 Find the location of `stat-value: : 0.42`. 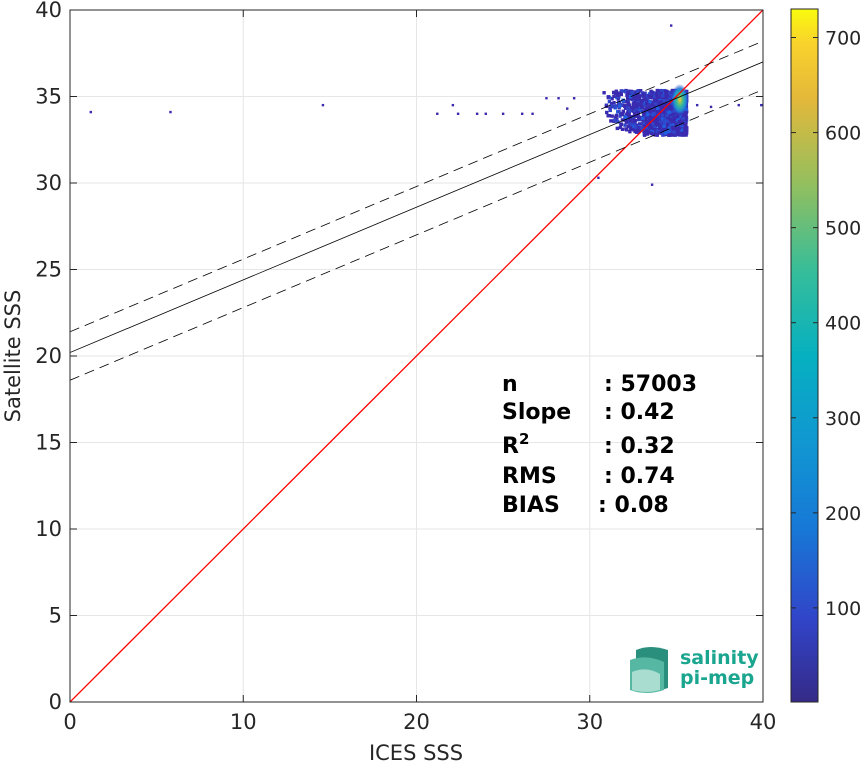

stat-value: : 0.42 is located at coordinates (639, 412).